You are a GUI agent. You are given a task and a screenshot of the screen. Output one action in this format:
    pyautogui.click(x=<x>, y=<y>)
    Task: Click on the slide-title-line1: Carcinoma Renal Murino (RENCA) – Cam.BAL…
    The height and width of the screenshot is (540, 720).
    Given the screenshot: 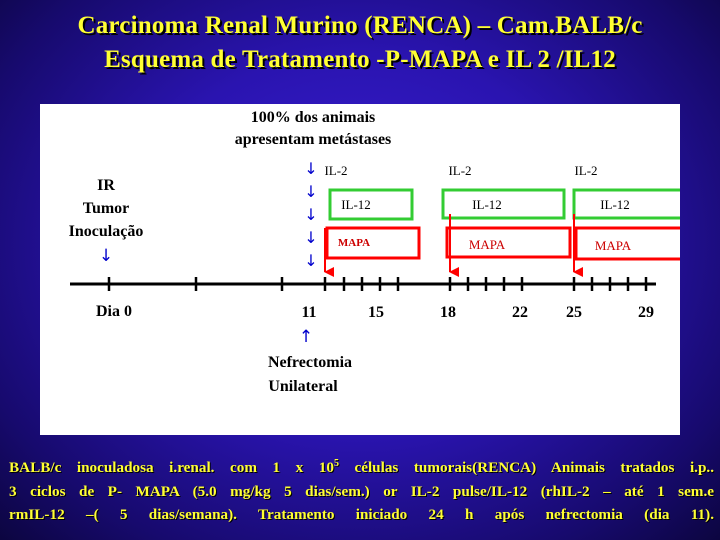 What is the action you would take?
    pyautogui.click(x=360, y=25)
    